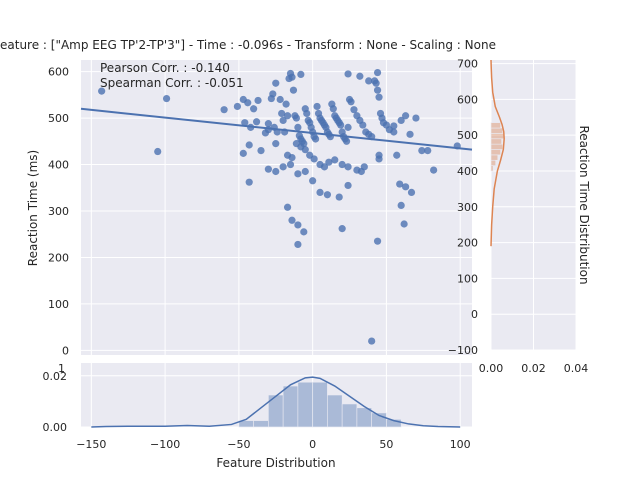 Image resolution: width=640 pixels, height=480 pixels. What do you see at coordinates (533, 205) in the screenshot?
I see `y-hist-grid` at bounding box center [533, 205].